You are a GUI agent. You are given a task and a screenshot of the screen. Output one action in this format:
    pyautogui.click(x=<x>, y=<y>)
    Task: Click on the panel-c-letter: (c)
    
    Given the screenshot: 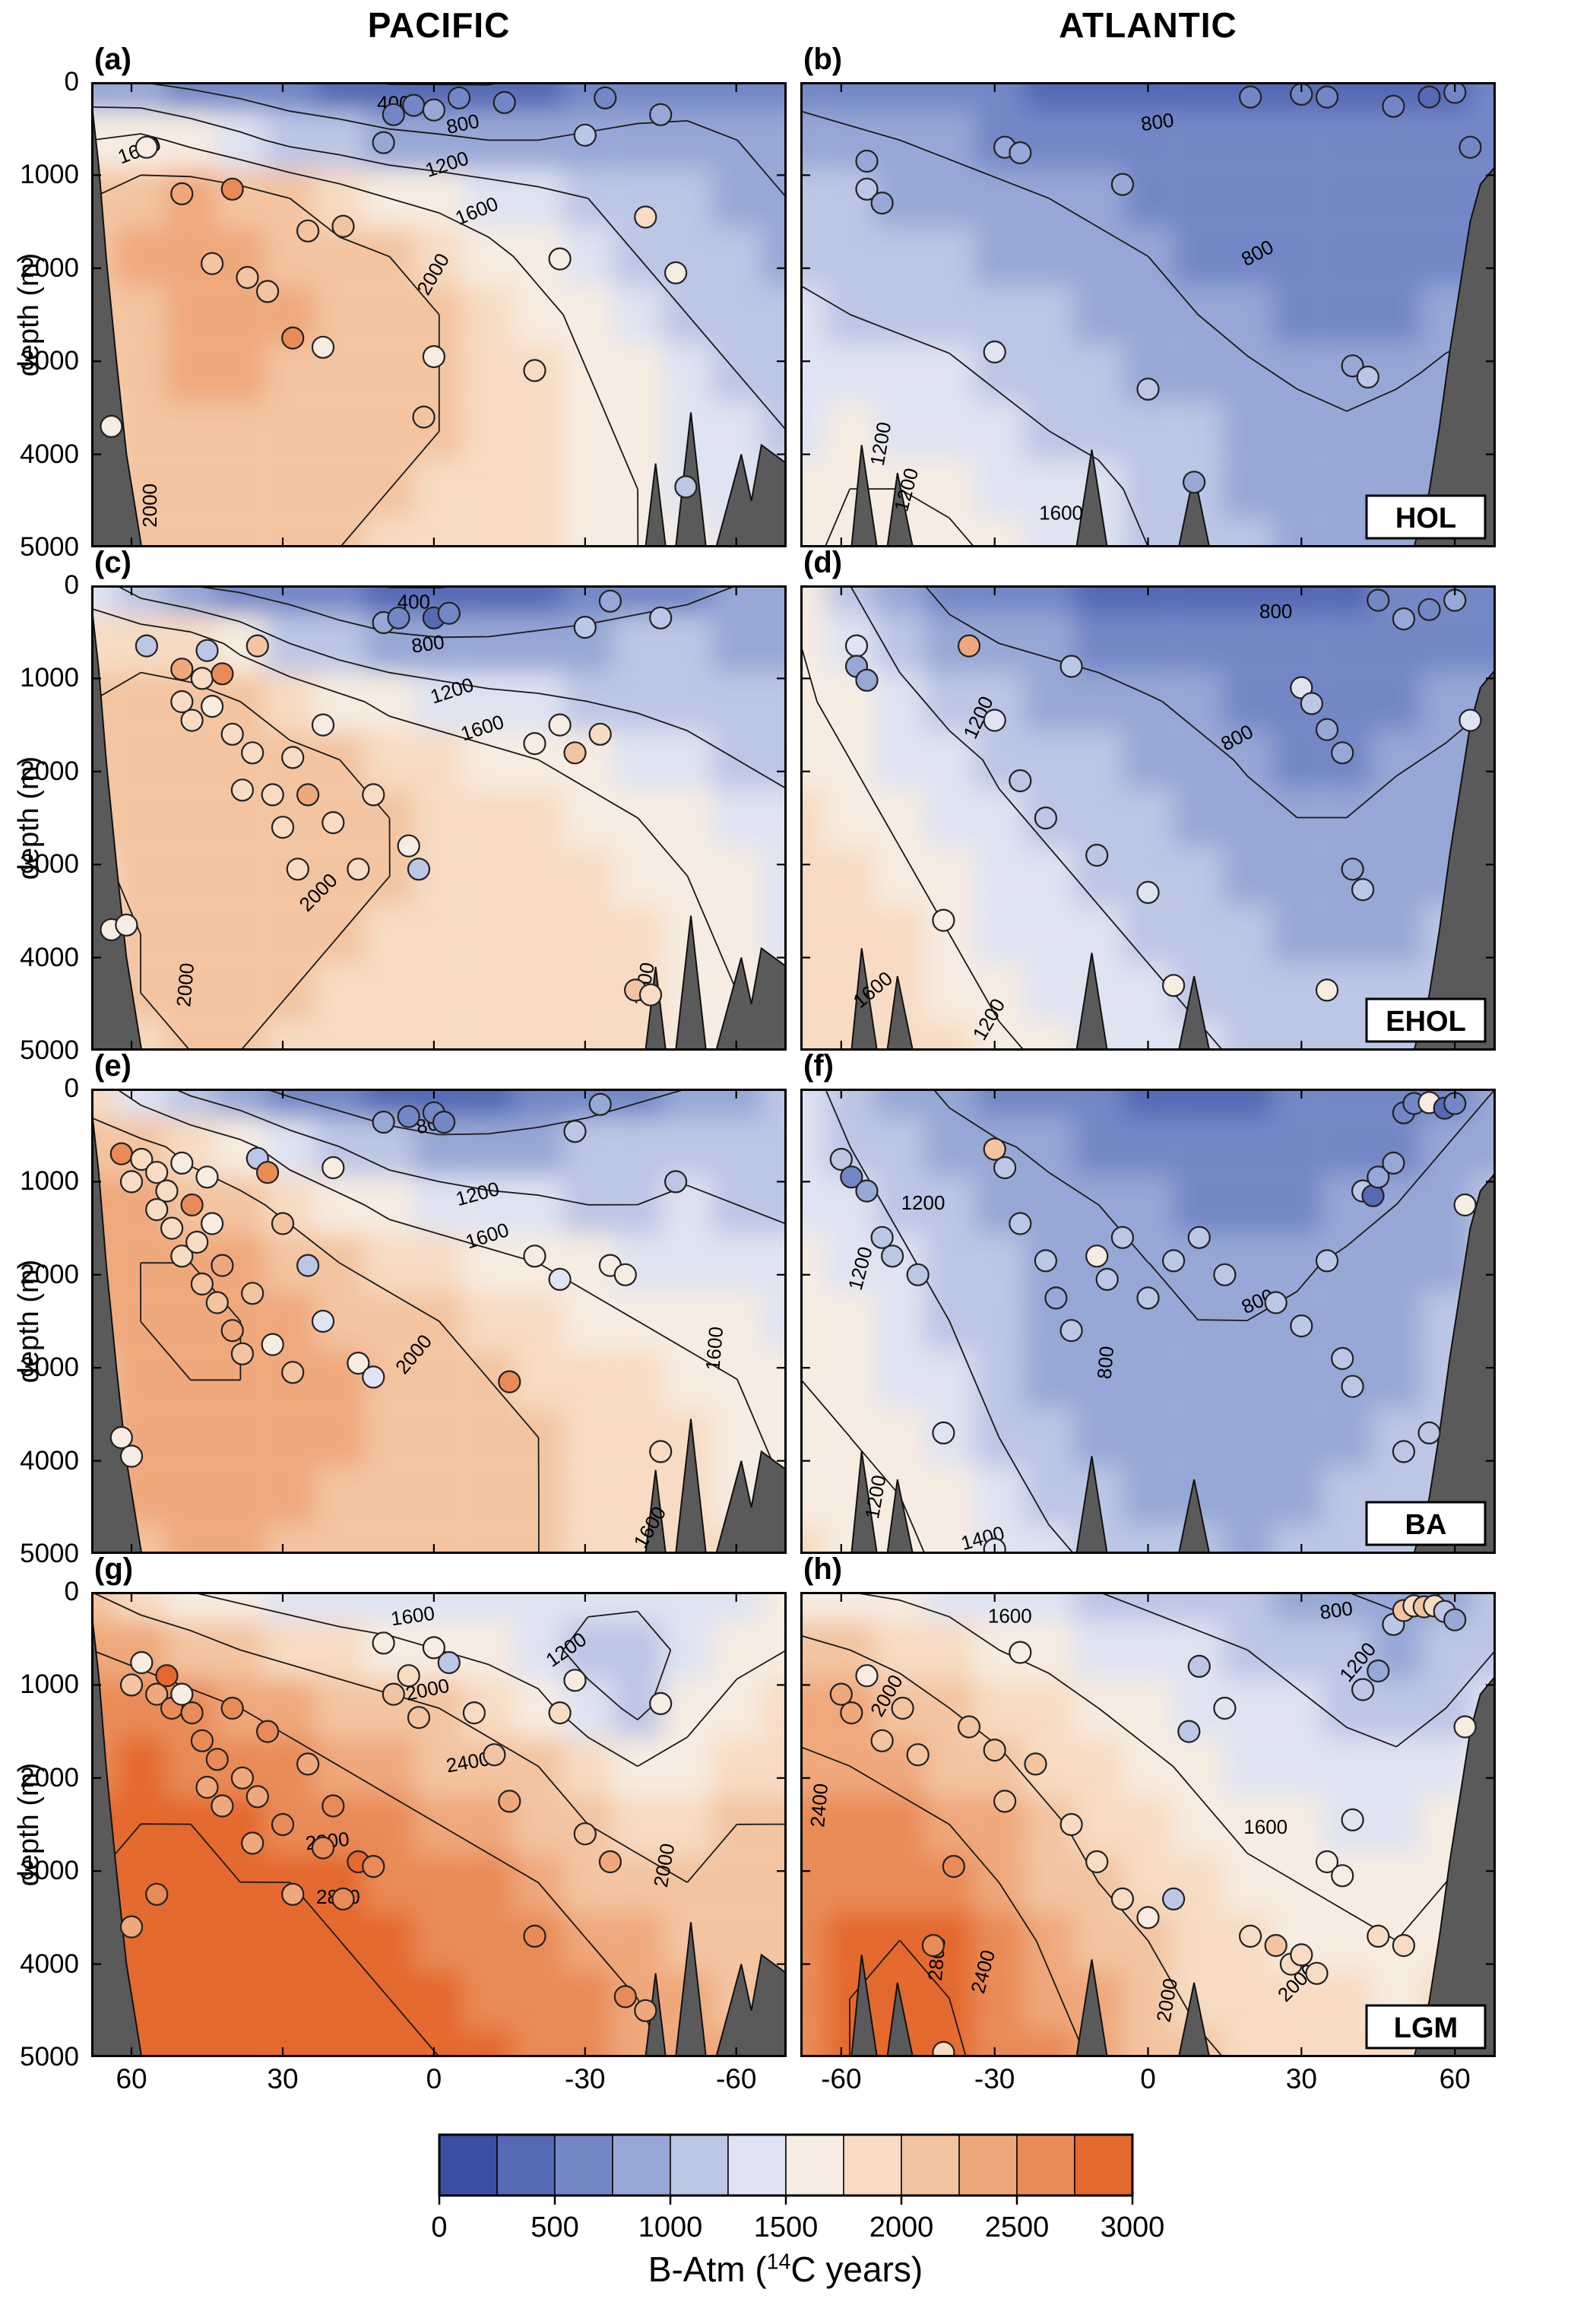 What is the action you would take?
    pyautogui.click(x=112, y=562)
    